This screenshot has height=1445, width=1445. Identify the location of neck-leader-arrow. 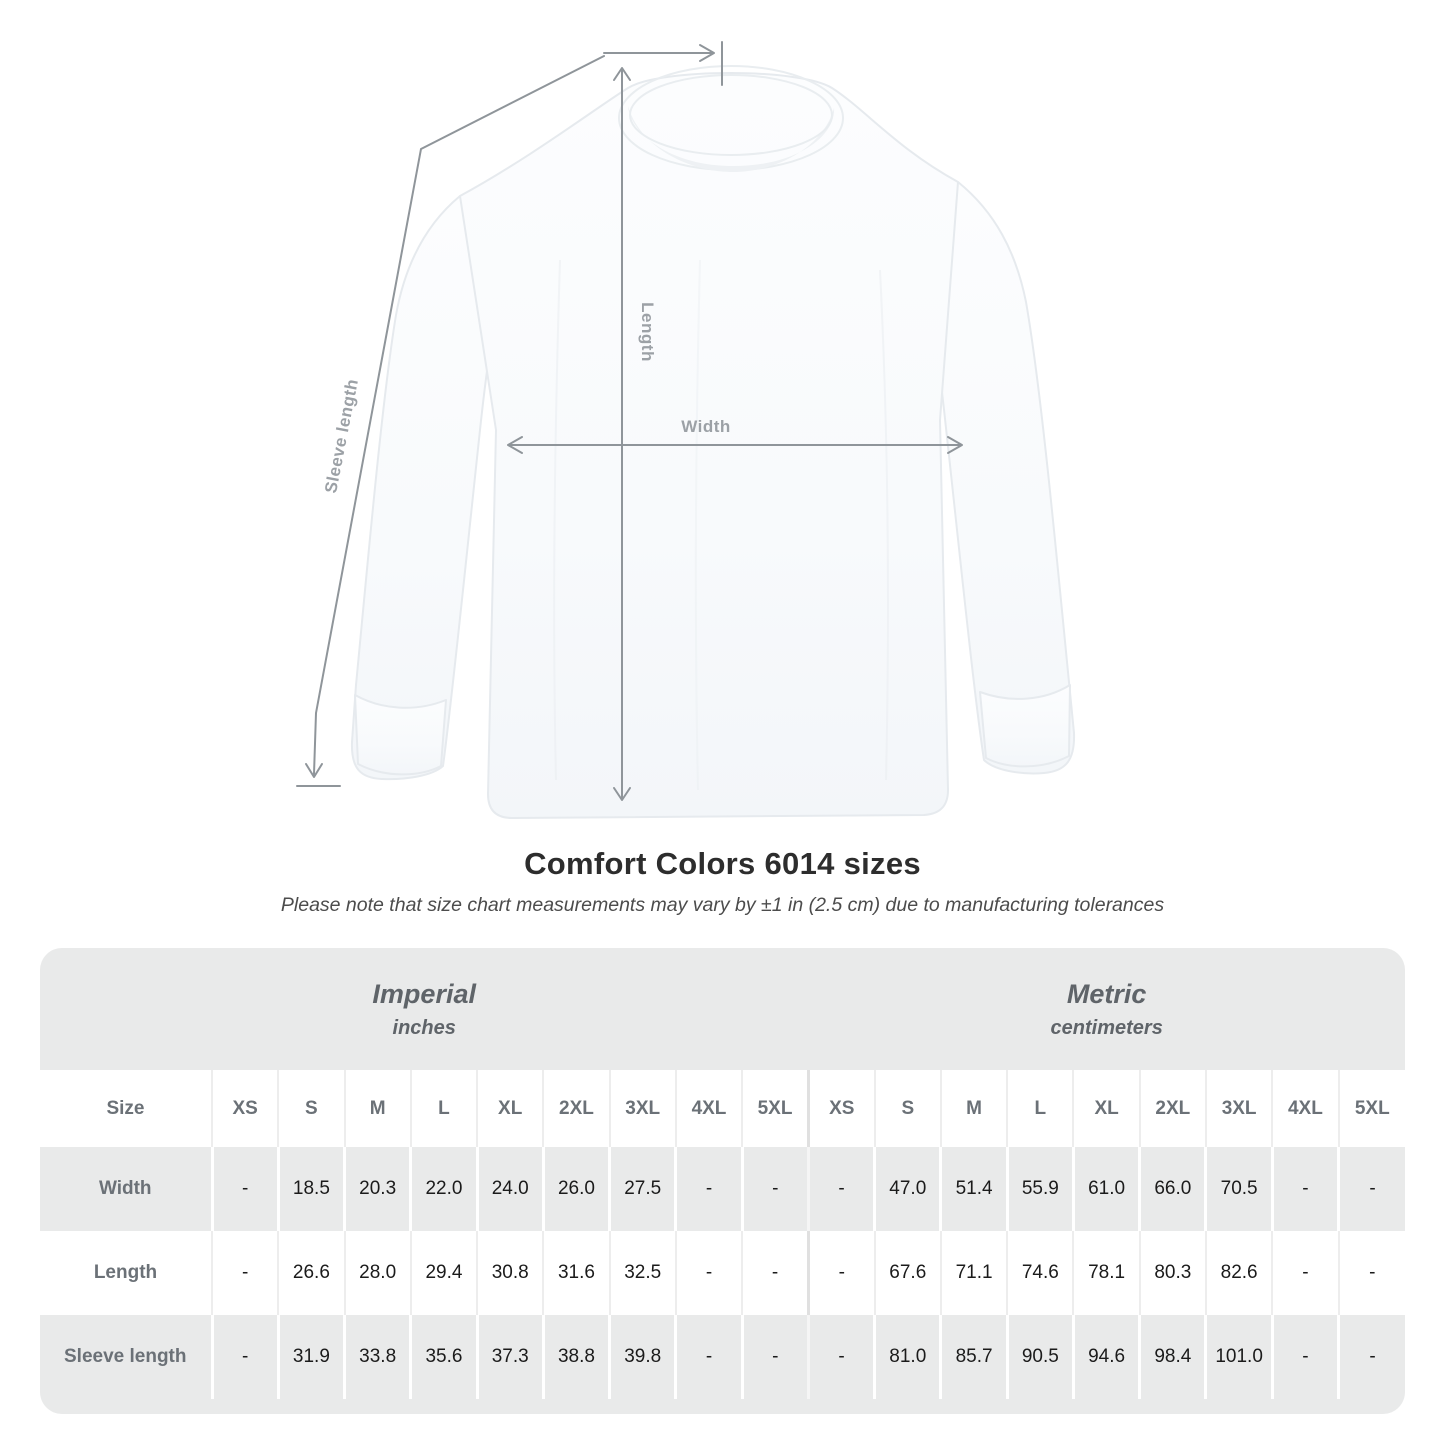
(663, 63).